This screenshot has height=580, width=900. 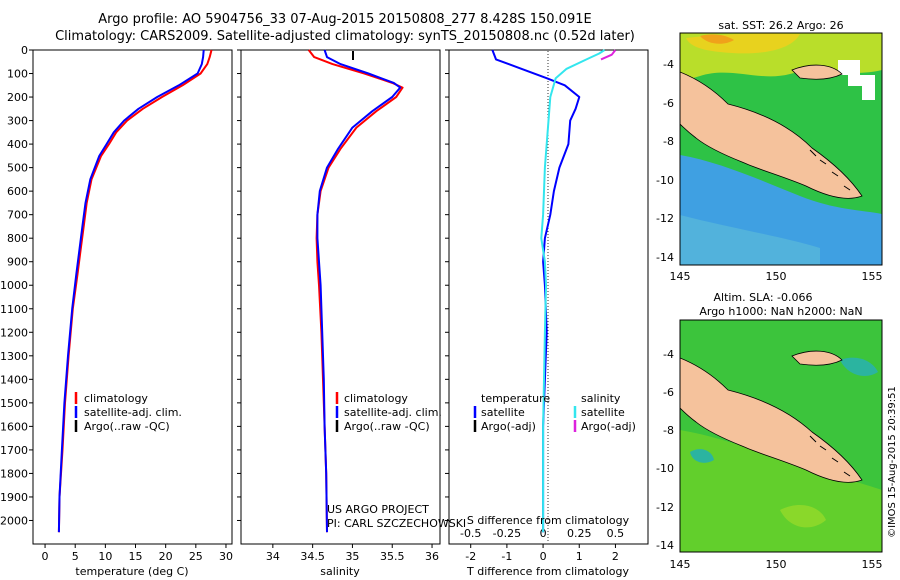 I want to click on x-tick-label: 15, so click(x=136, y=556).